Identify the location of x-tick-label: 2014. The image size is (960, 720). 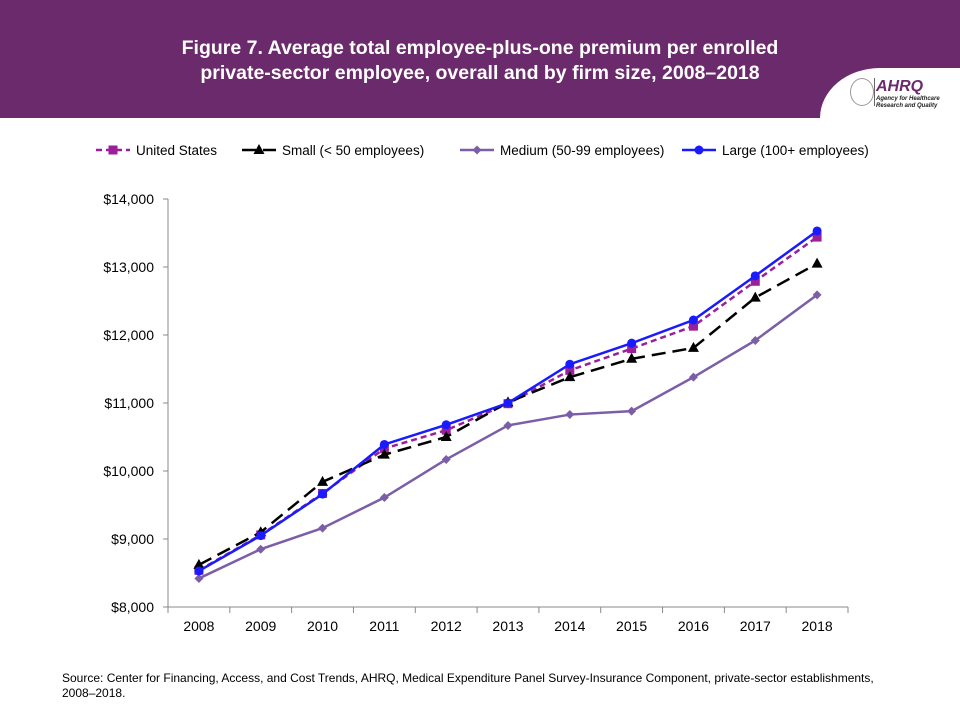
(569, 626).